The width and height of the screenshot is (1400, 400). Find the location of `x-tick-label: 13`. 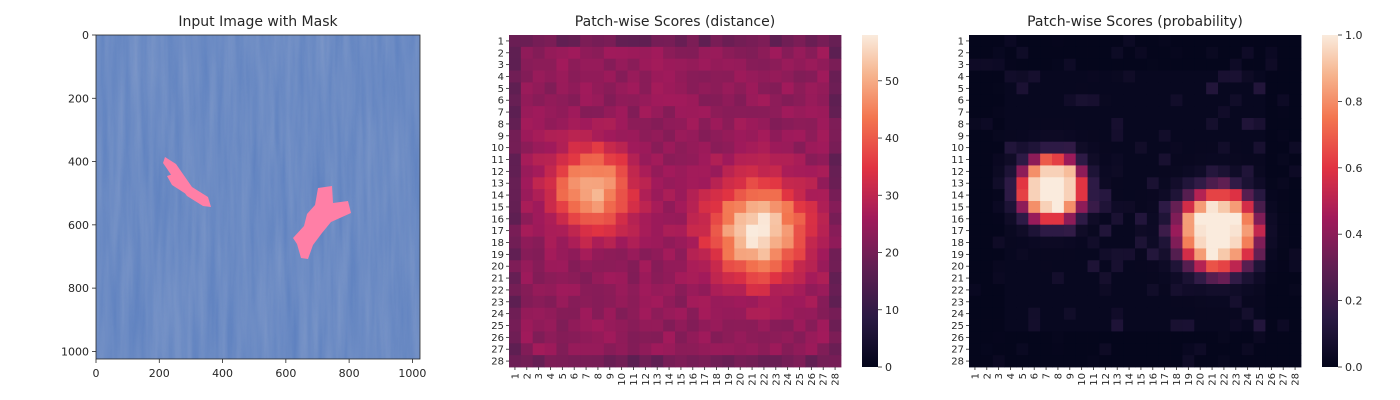

x-tick-label: 13 is located at coordinates (1118, 379).